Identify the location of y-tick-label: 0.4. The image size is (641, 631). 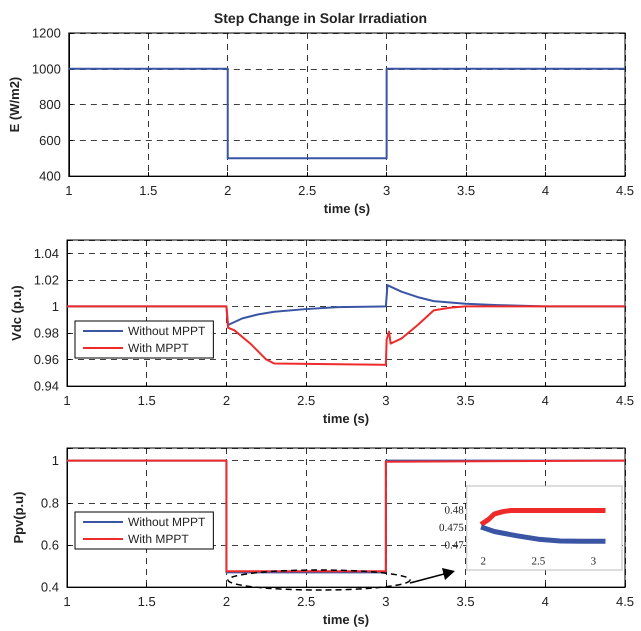
(49, 587).